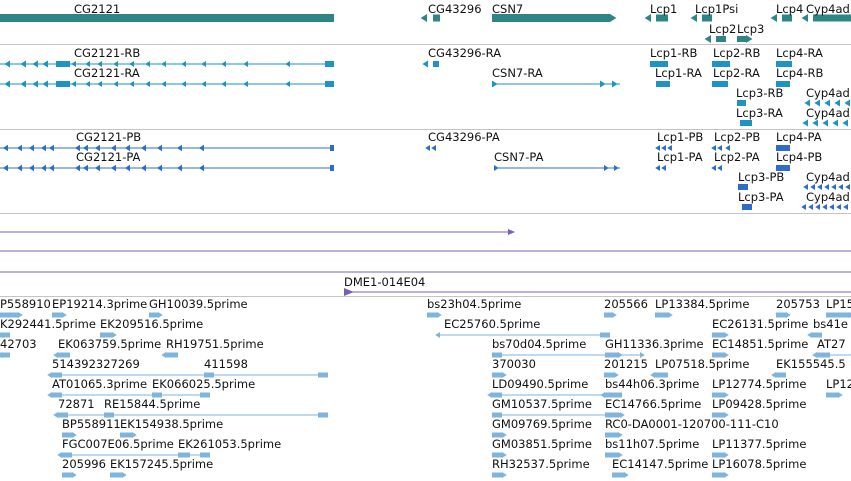 The width and height of the screenshot is (851, 481). I want to click on est-label: EK157245.5prime, so click(162, 464).